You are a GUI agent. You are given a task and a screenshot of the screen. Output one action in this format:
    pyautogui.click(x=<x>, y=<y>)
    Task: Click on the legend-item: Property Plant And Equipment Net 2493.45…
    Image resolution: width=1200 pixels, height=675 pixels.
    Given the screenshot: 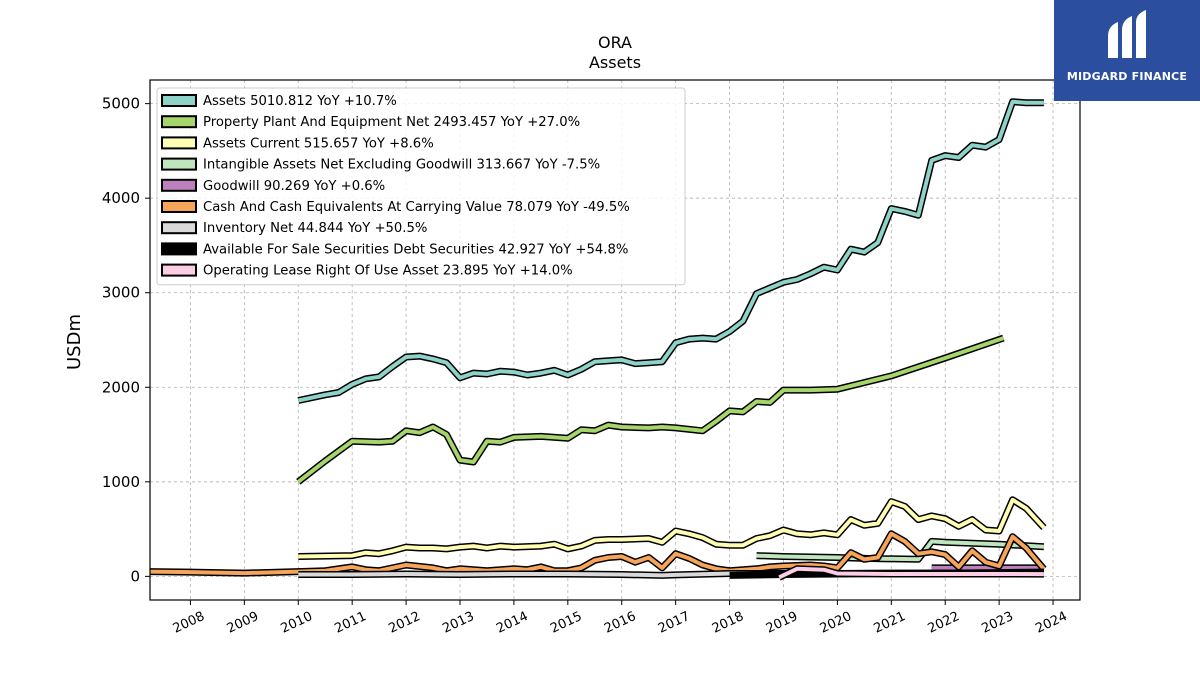 What is the action you would take?
    pyautogui.click(x=370, y=122)
    